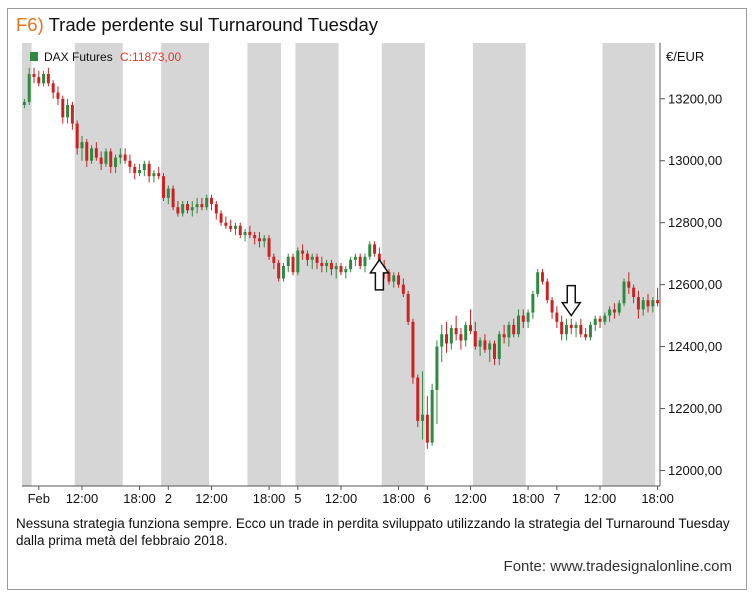 This screenshot has height=595, width=754. I want to click on y-tick-label: 12000,00, so click(695, 470).